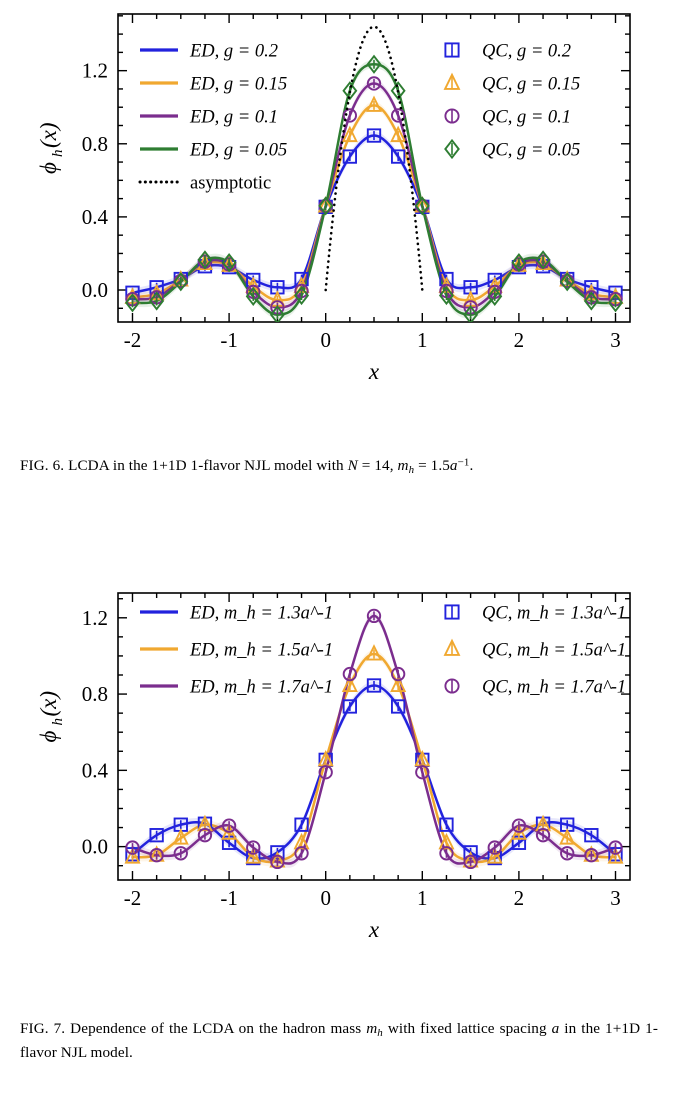 This screenshot has height=1094, width=676. I want to click on legend-qc-label-2: QC, m_h = 1.7a^-1, so click(554, 688).